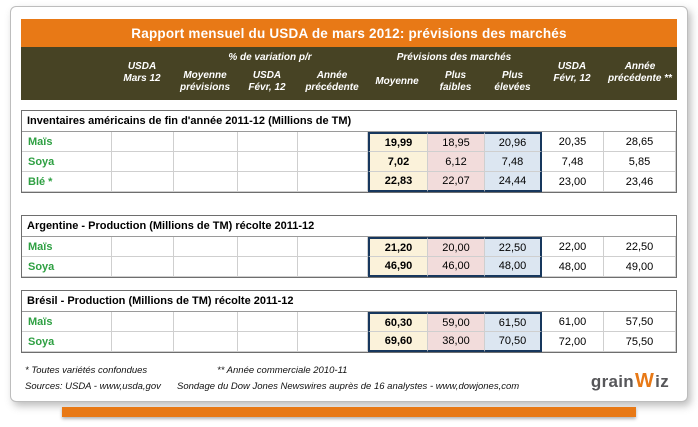 The height and width of the screenshot is (427, 698). I want to click on logo-text-iz: iz, so click(662, 381).